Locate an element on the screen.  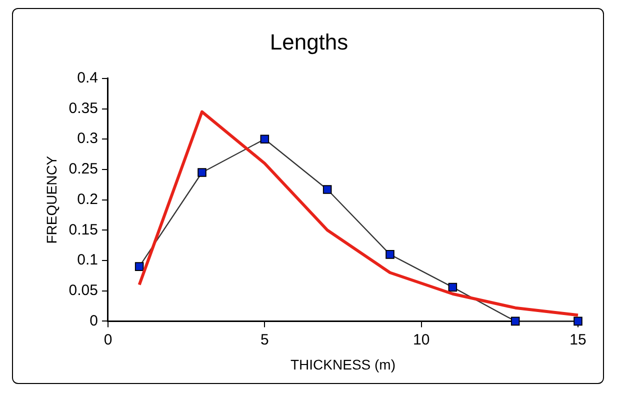
y-tick-label: 0.15 is located at coordinates (83, 229).